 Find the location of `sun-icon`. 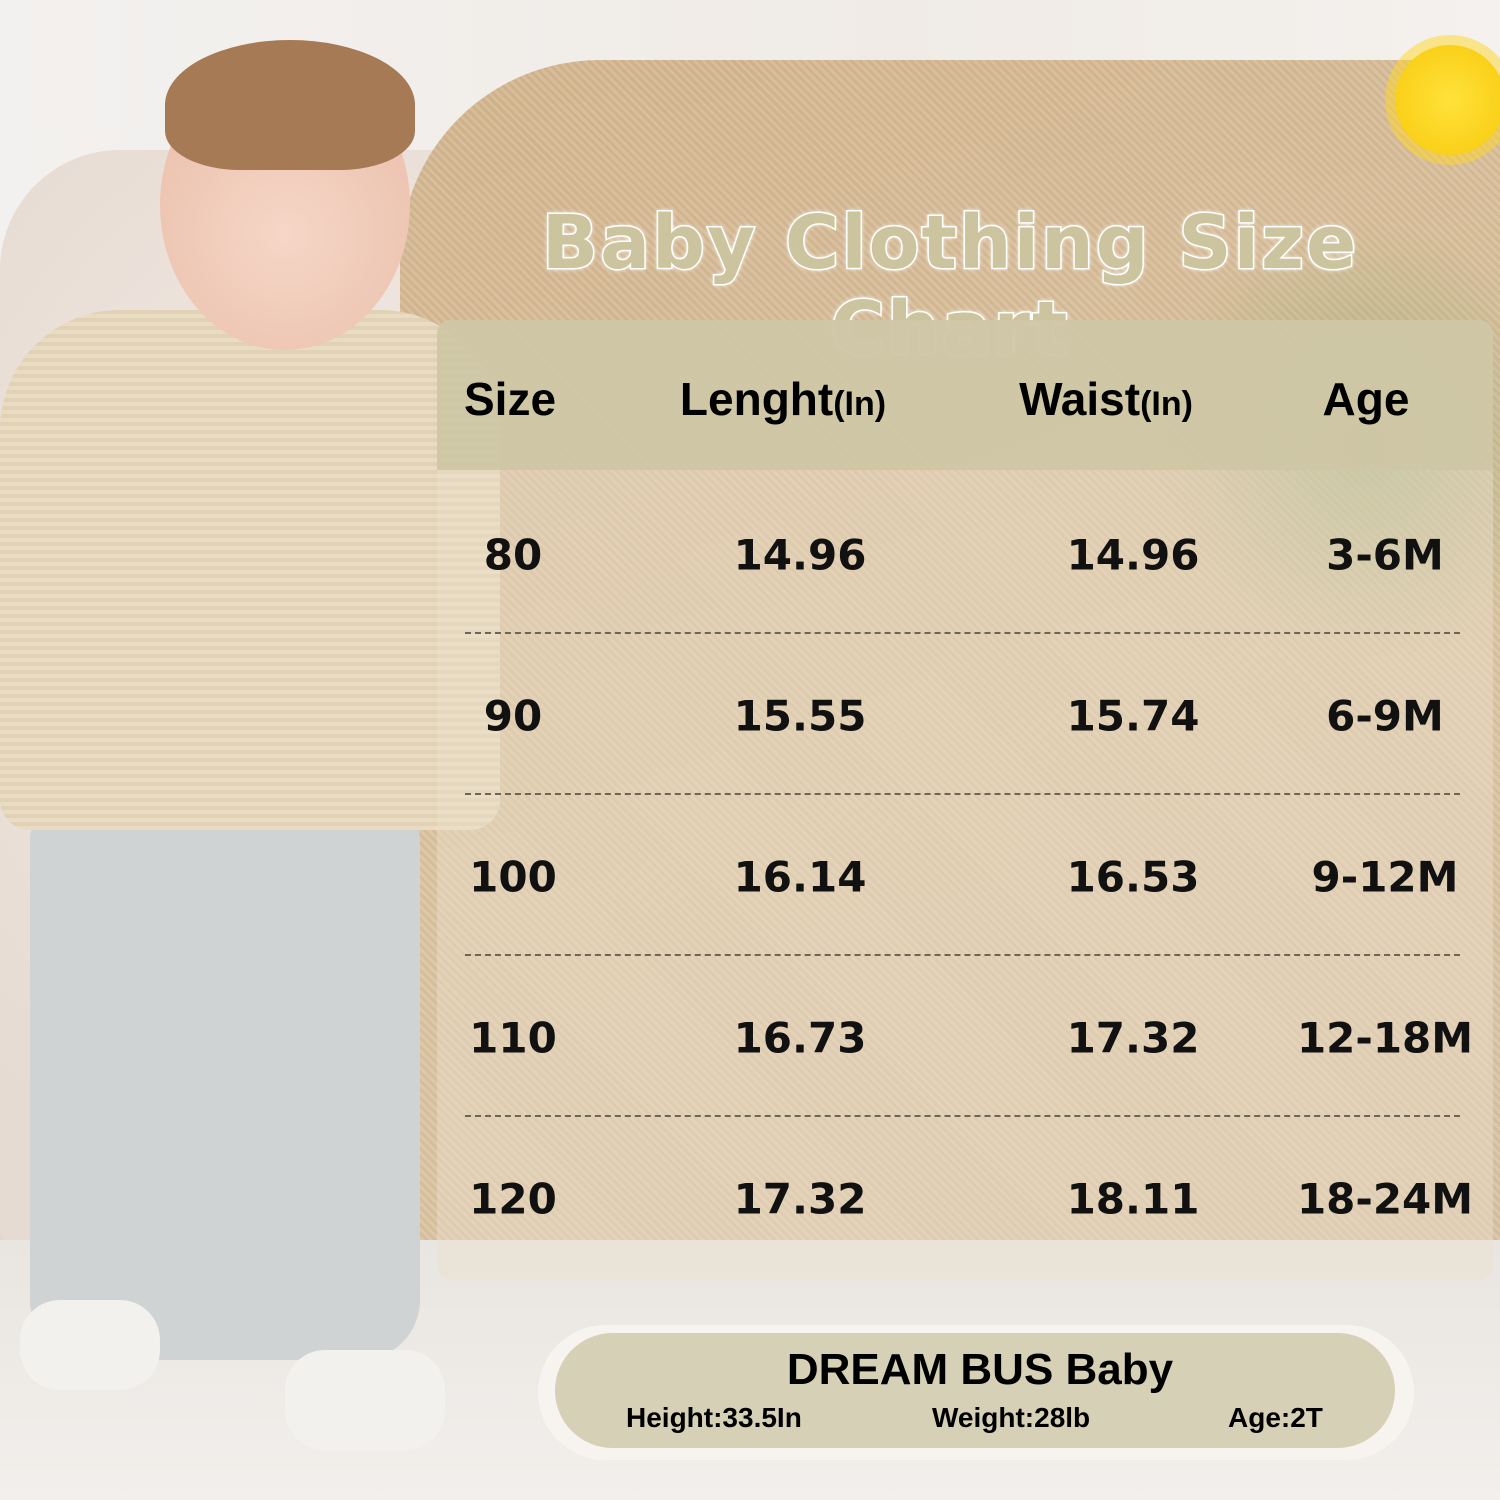

sun-icon is located at coordinates (1447, 100).